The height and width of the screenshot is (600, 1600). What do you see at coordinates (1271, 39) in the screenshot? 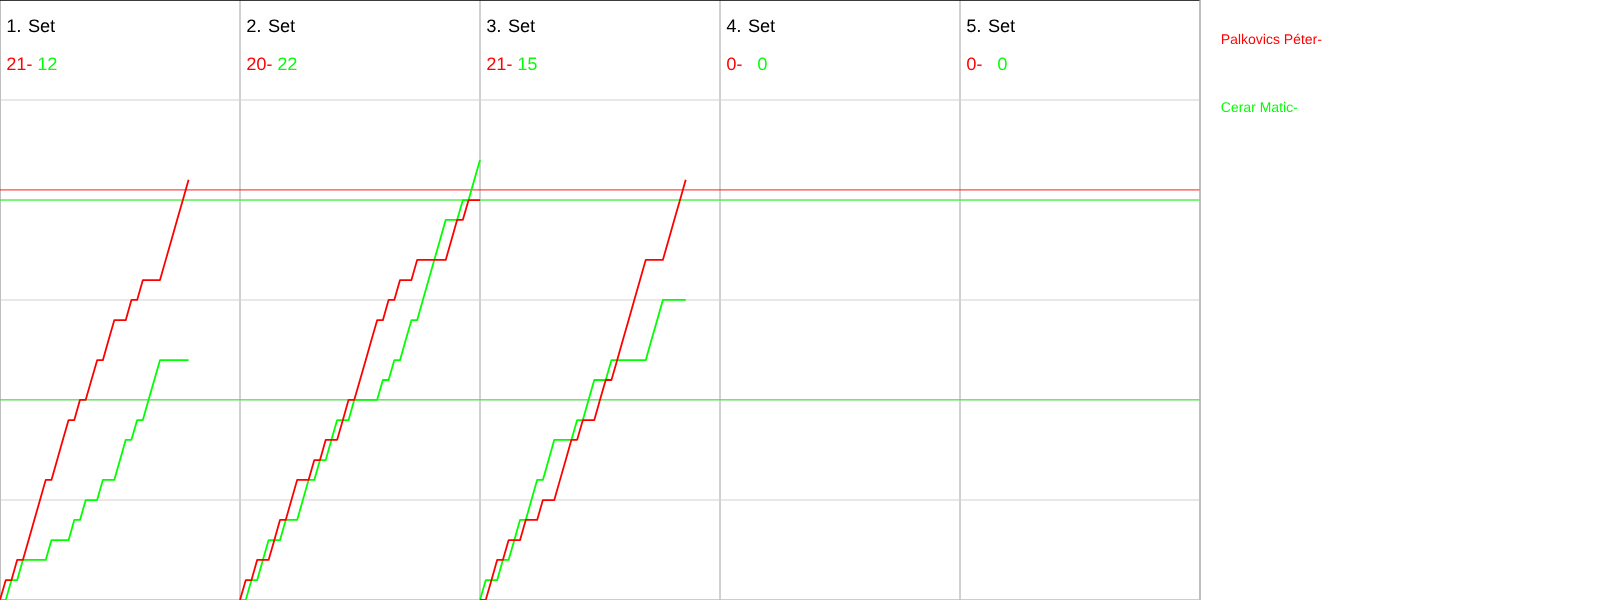
I see `text: Palkovics Péter-` at bounding box center [1271, 39].